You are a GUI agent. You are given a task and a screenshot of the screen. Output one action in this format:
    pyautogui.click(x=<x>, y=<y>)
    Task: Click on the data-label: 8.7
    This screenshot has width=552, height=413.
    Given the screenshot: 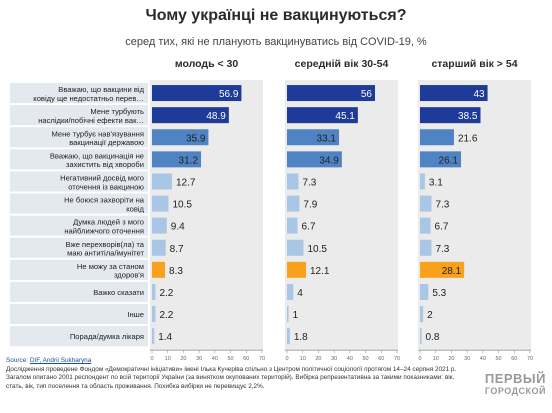 What is the action you would take?
    pyautogui.click(x=177, y=249)
    